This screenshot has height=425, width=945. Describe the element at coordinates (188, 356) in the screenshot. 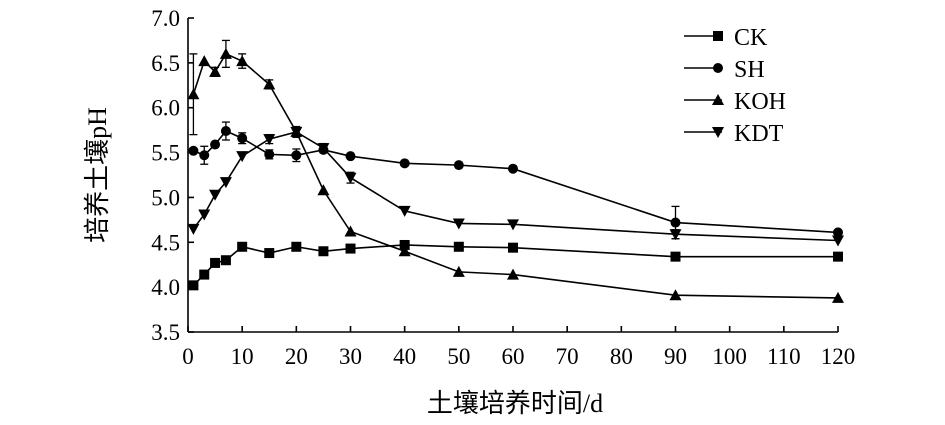

I see `x-tick-label: 0` at that location.